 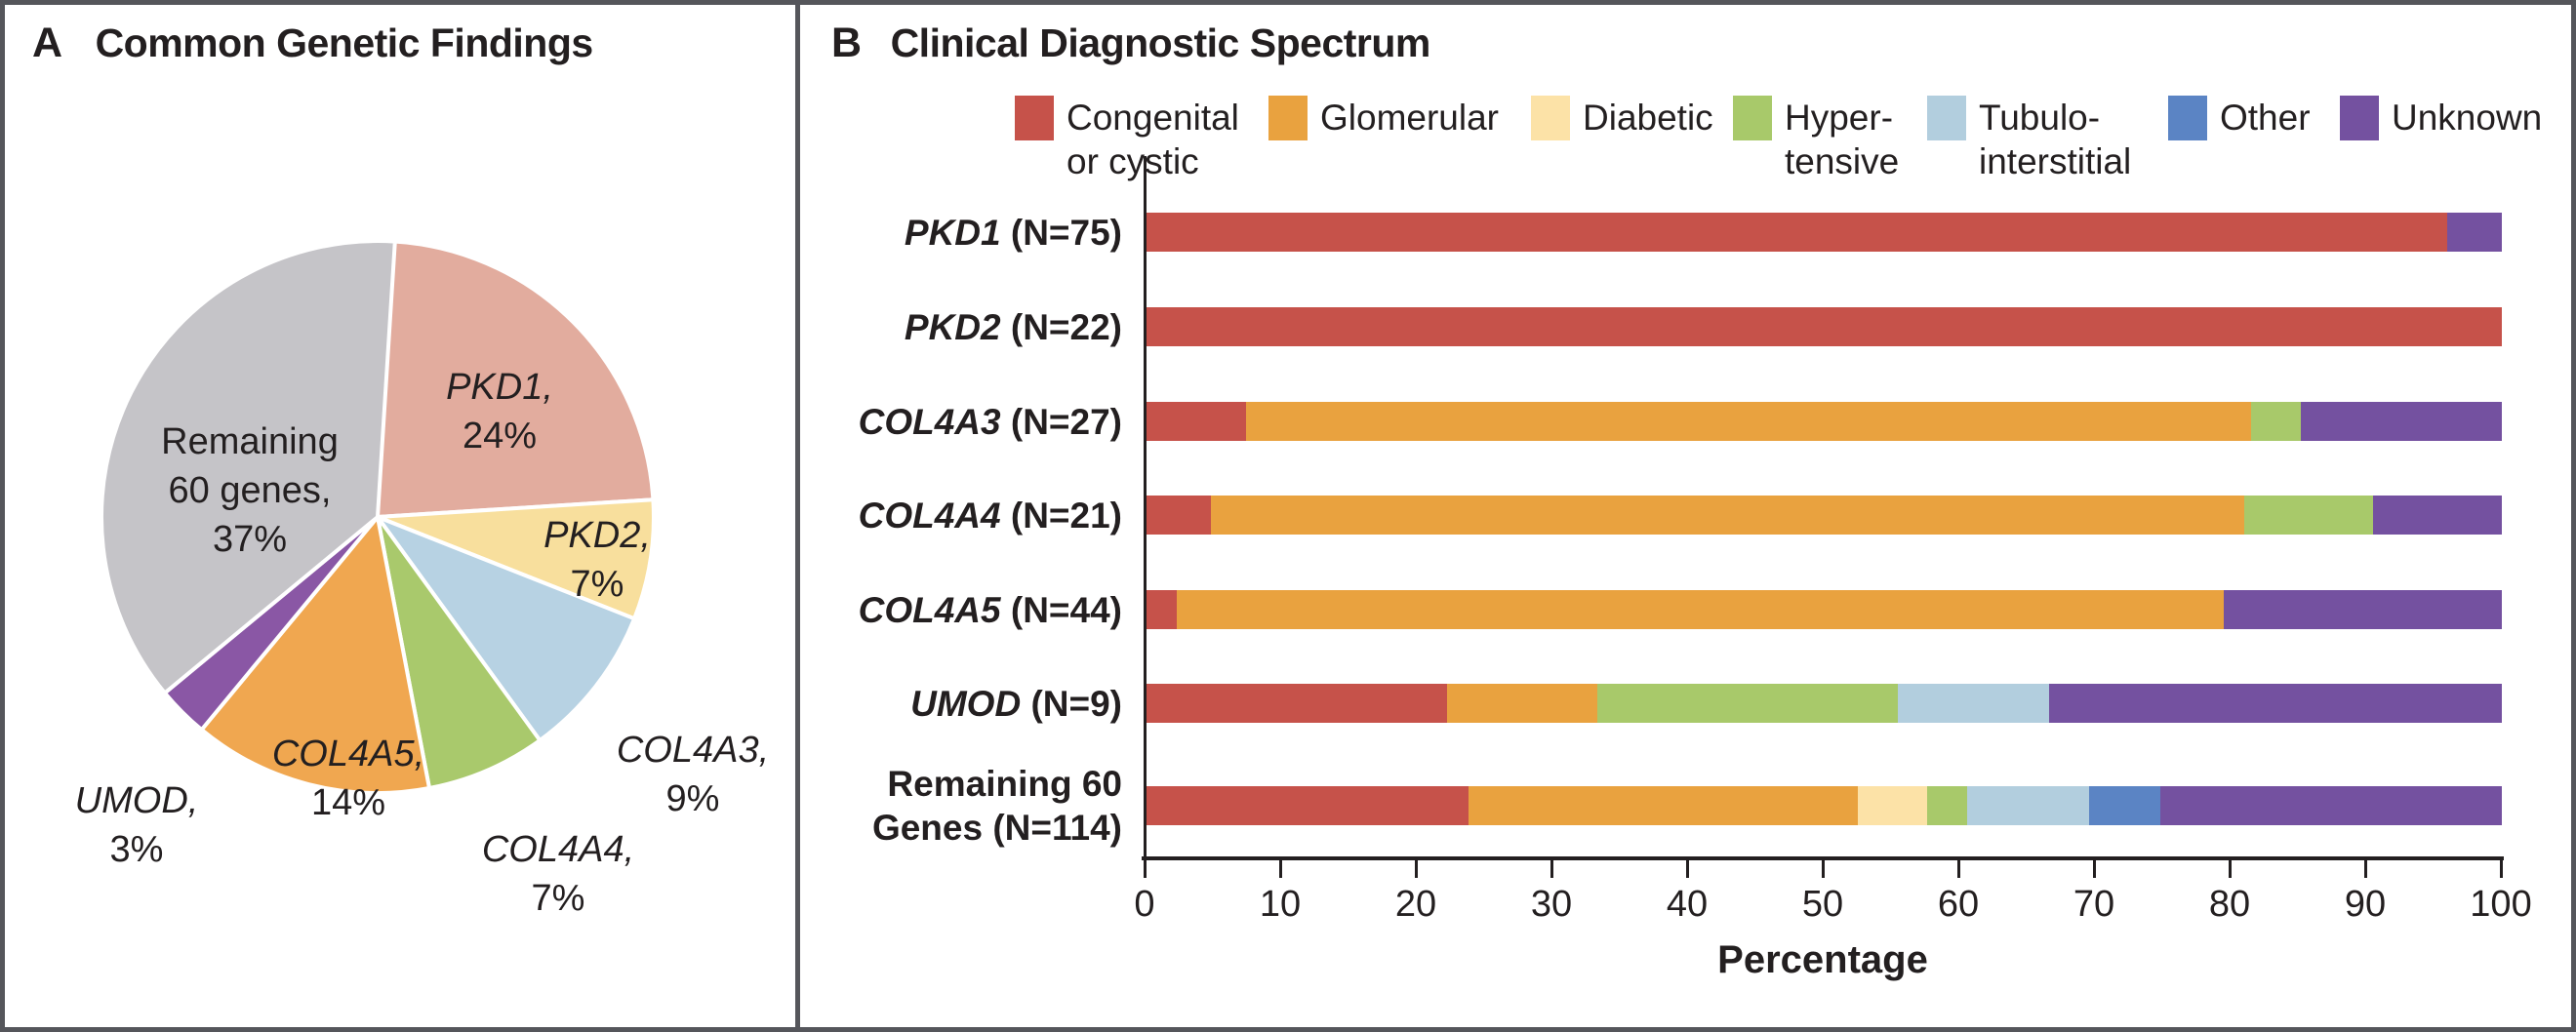 I want to click on gene-name: COL4A3, so click(x=929, y=422).